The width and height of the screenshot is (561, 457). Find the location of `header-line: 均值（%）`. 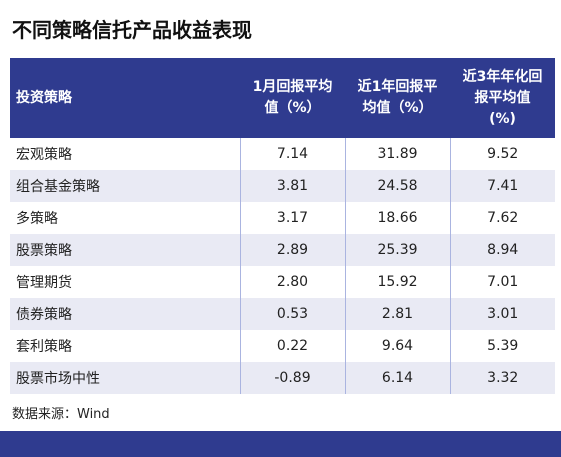

header-line: 均值（%） is located at coordinates (397, 108).